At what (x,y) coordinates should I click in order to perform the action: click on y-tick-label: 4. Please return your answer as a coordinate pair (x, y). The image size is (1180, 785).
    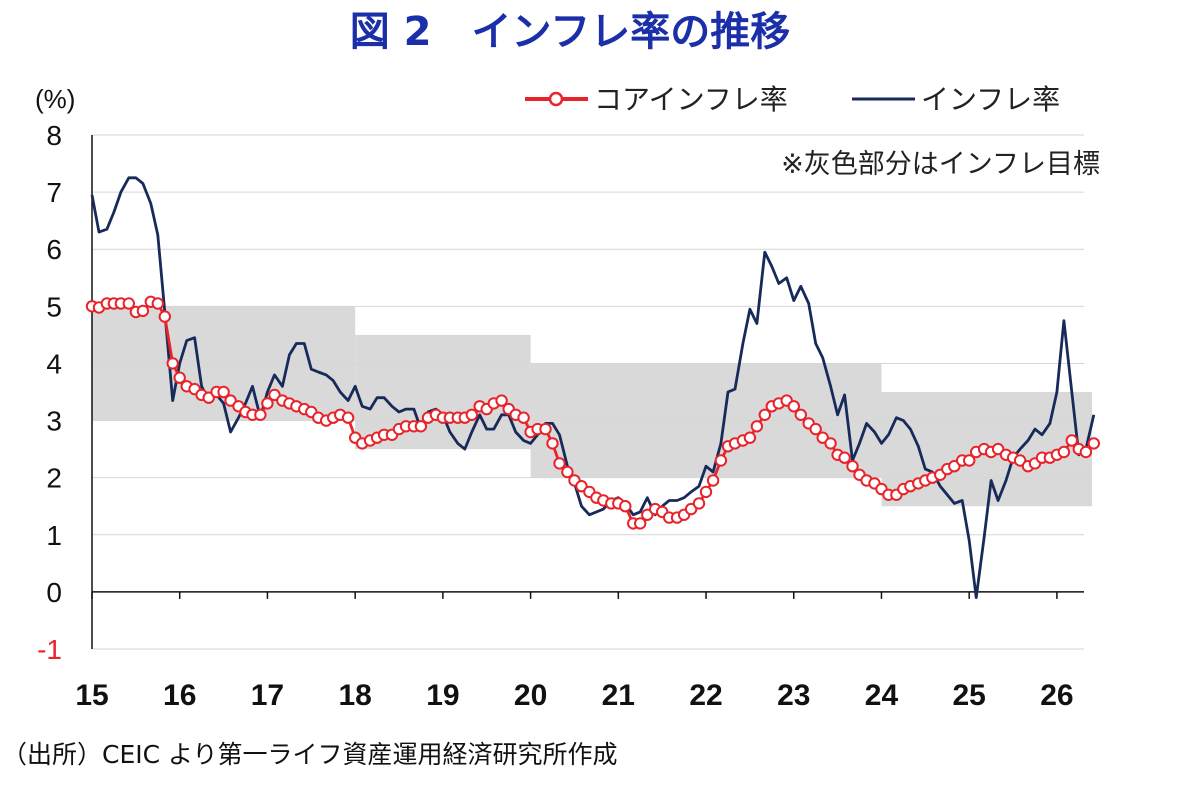
    Looking at the image, I should click on (54, 363).